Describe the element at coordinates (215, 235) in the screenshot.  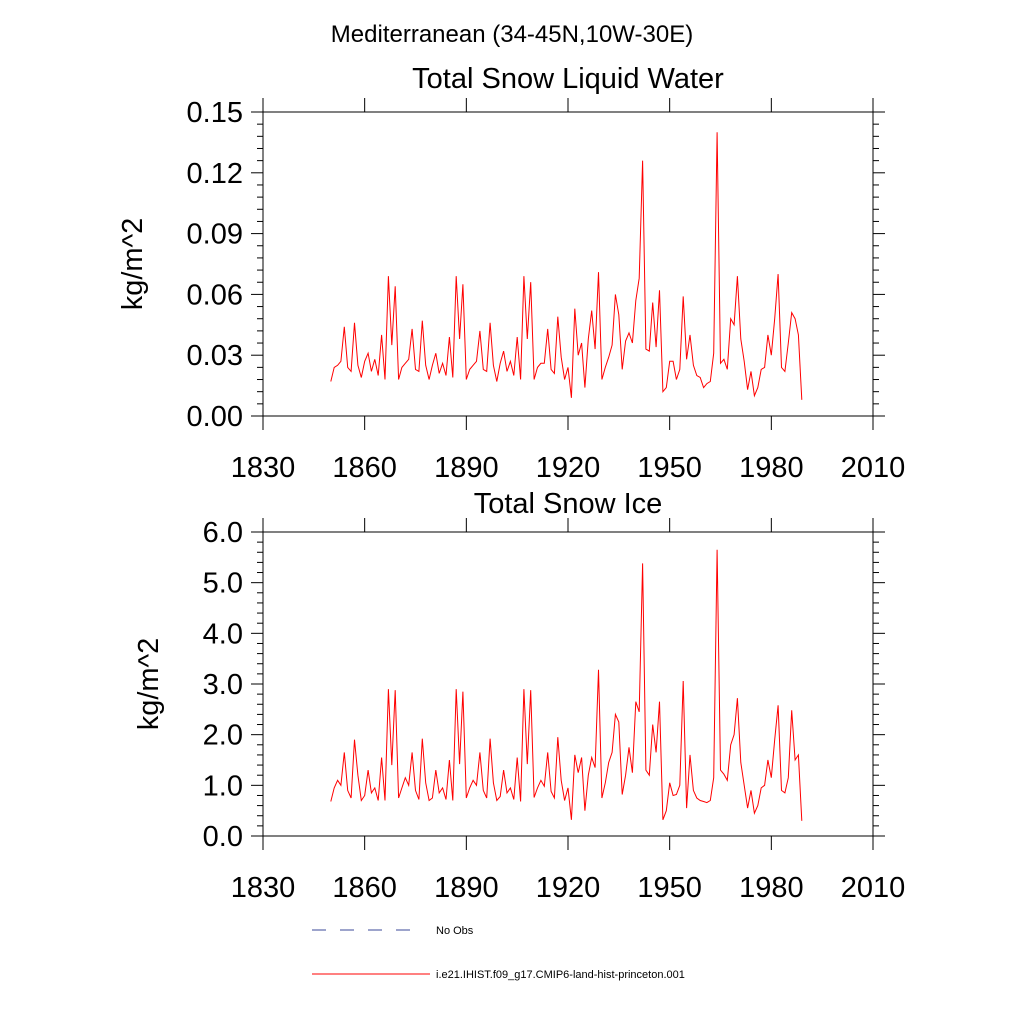
I see `y-tick-label: 0.09` at that location.